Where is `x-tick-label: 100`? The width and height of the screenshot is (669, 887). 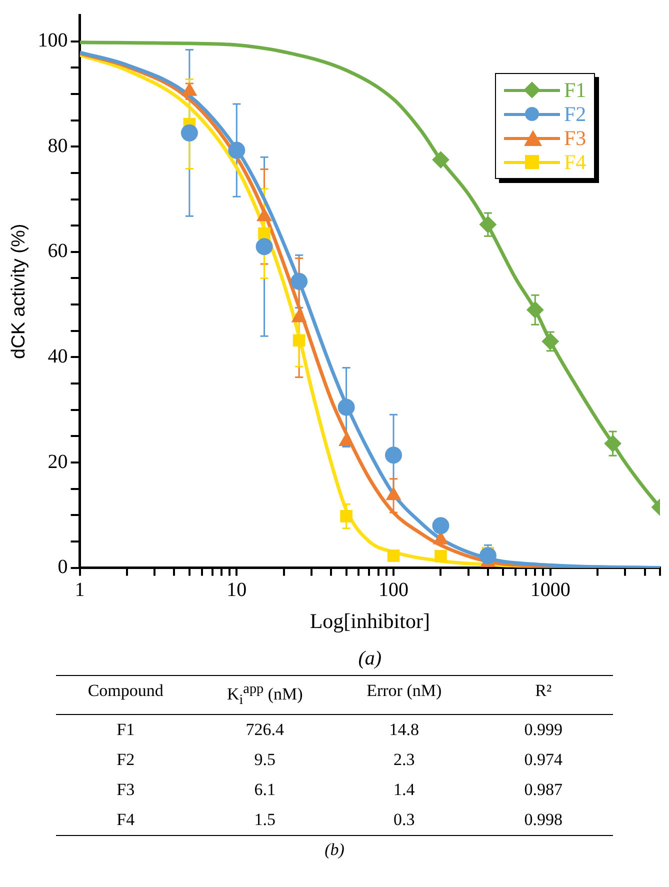 x-tick-label: 100 is located at coordinates (393, 590).